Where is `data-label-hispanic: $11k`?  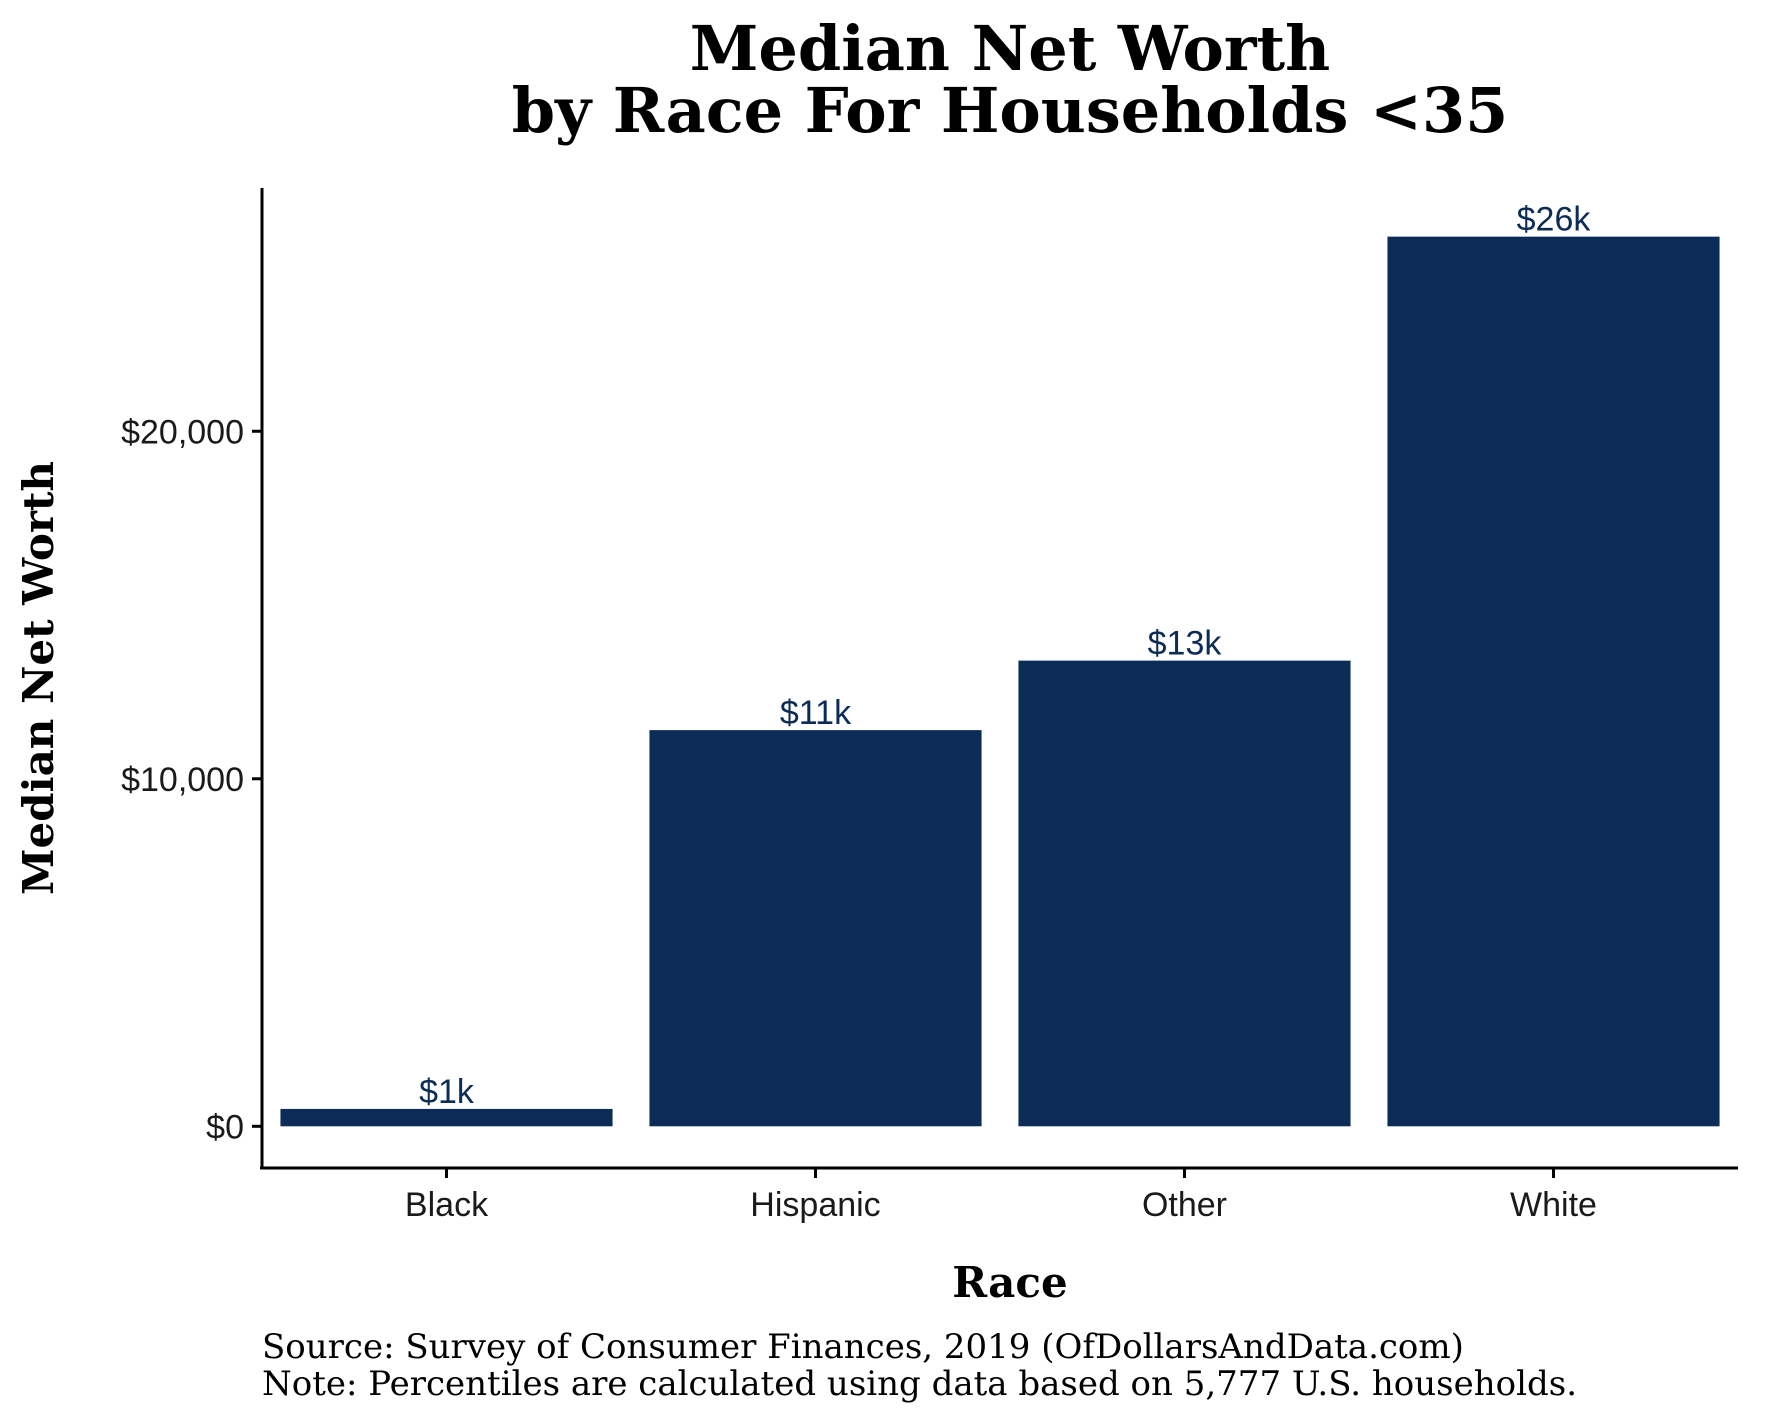 data-label-hispanic: $11k is located at coordinates (816, 713).